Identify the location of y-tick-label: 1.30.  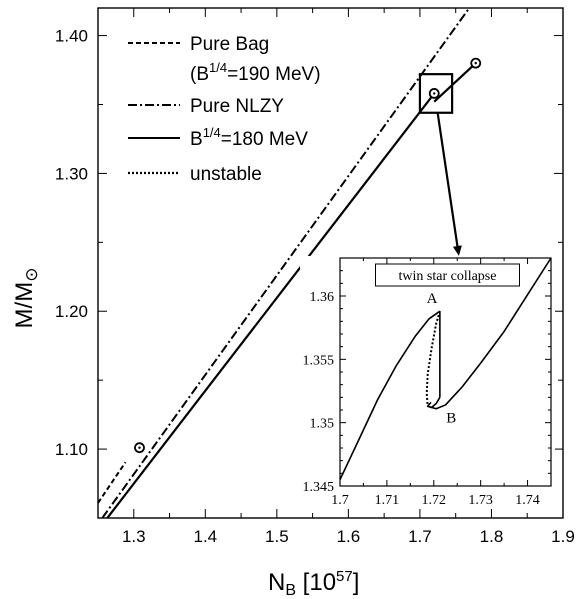
(71, 173).